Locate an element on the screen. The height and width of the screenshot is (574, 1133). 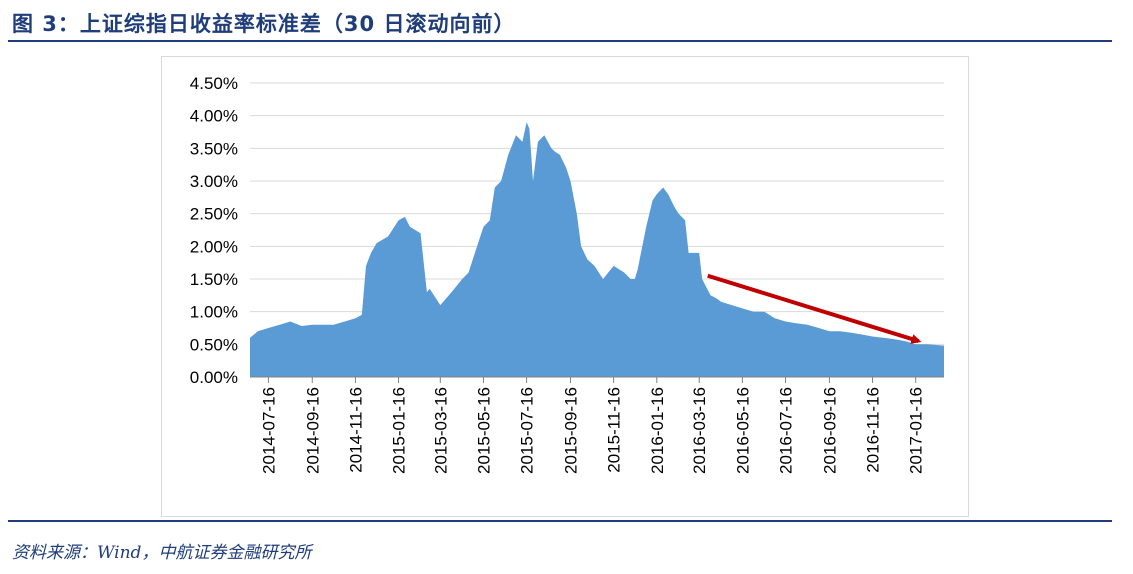
x-tick-label: 2015-09-16 is located at coordinates (570, 430).